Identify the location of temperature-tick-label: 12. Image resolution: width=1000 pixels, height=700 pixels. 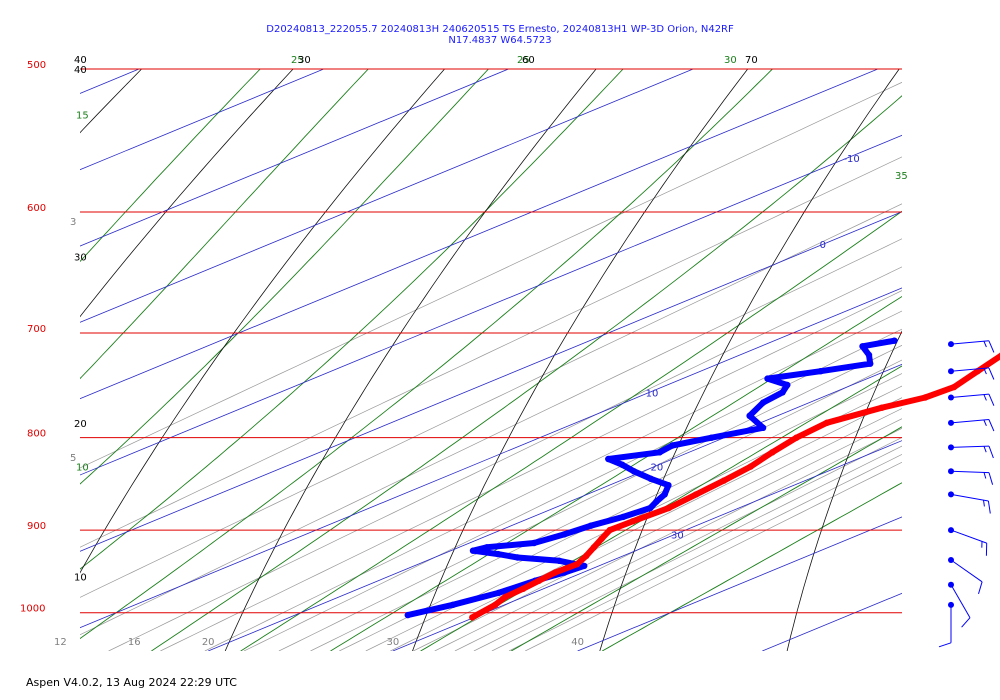
(60, 642).